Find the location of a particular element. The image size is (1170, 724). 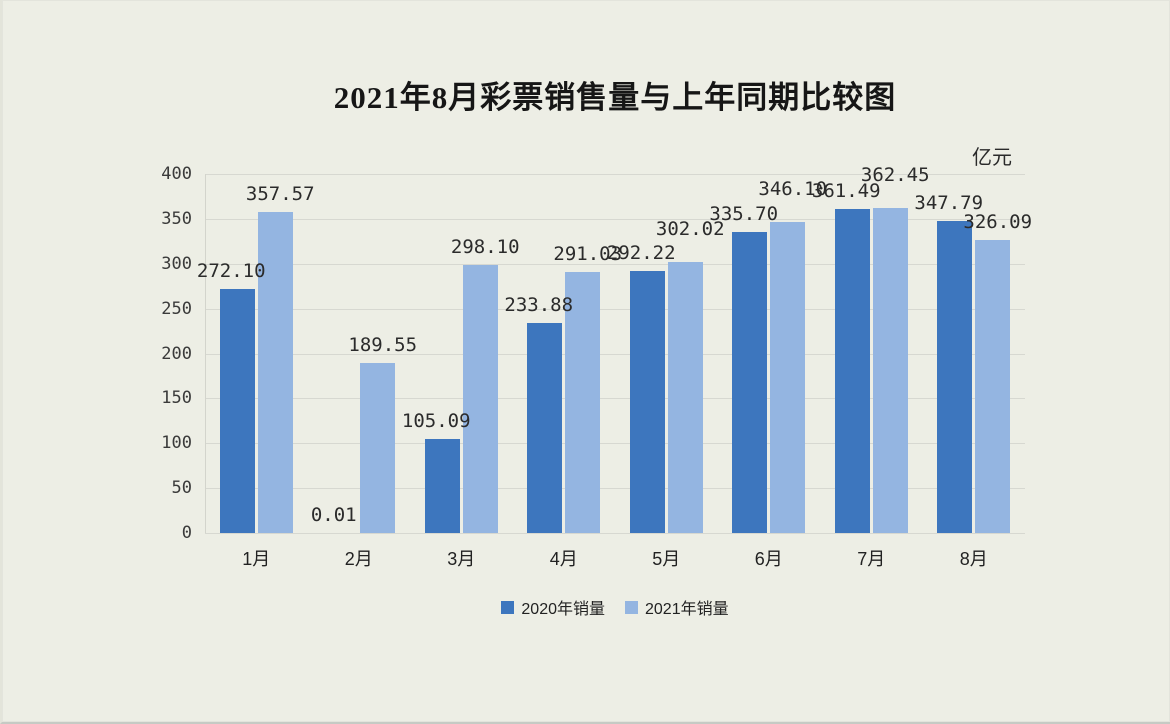

x-axis-label: 2月 is located at coordinates (358, 559).